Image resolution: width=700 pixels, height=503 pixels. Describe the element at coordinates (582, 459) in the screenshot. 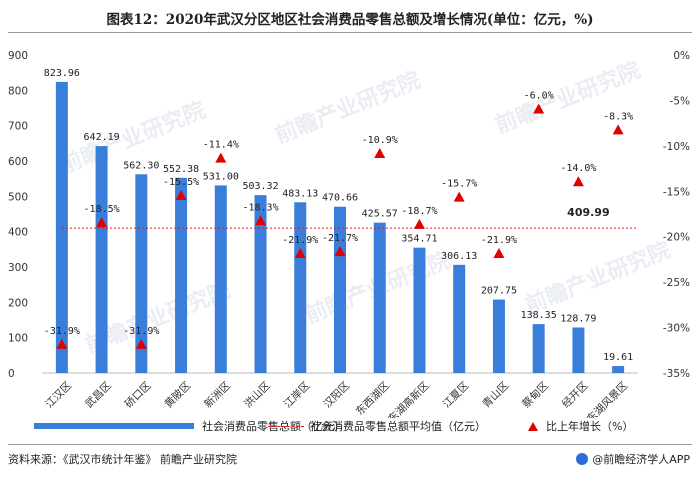

I see `brand-logo-icon` at that location.